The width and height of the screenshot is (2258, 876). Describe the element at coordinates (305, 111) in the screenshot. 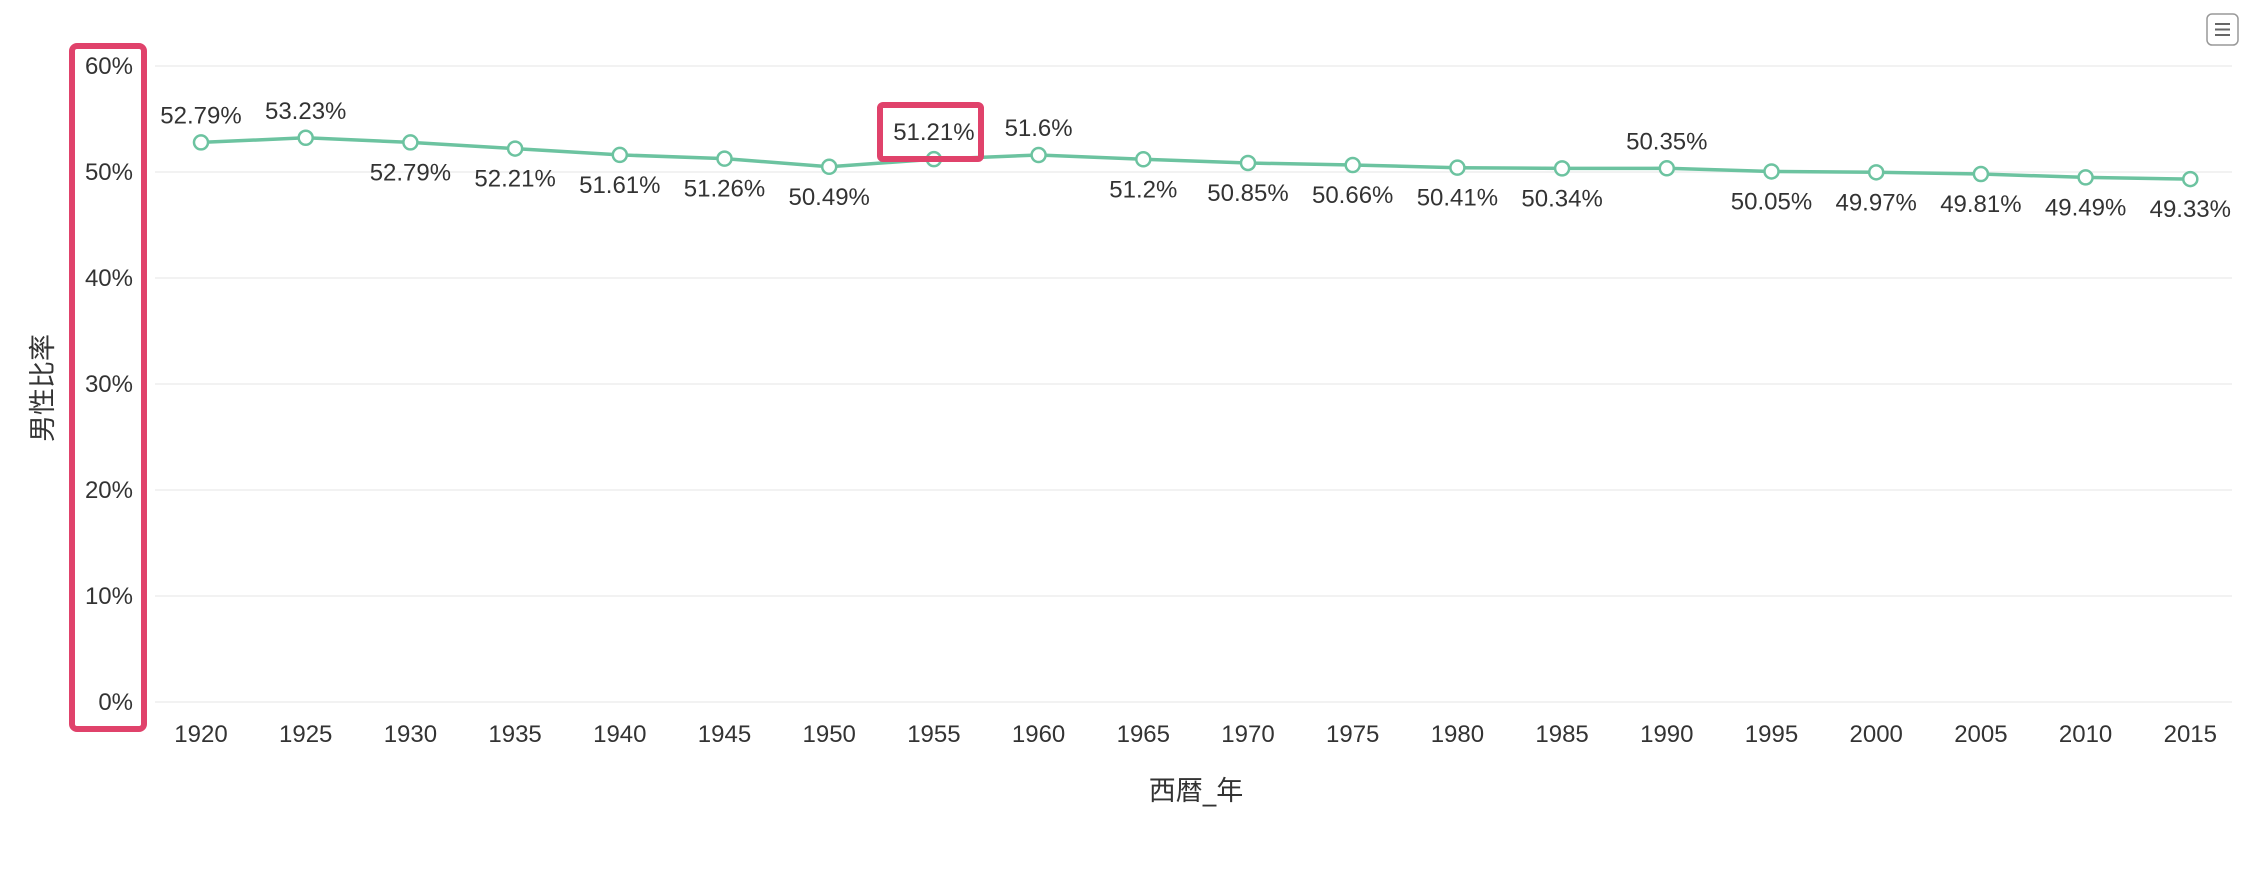

I see `data-label: 53.23%` at that location.